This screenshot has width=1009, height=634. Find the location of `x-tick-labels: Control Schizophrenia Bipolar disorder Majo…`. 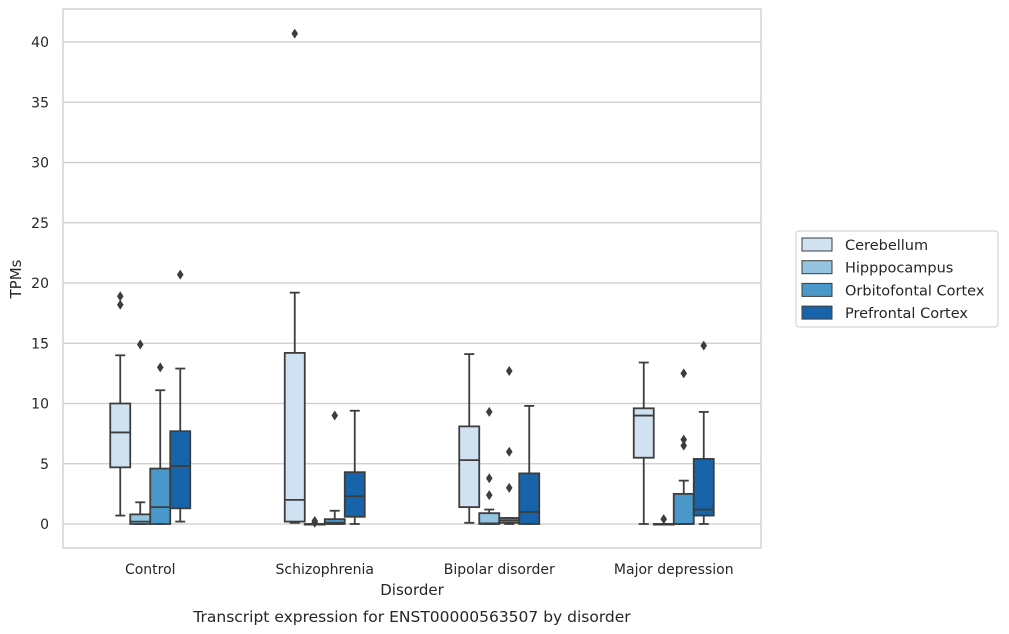

x-tick-labels: Control Schizophrenia Bipolar disorder Majo… is located at coordinates (429, 570).